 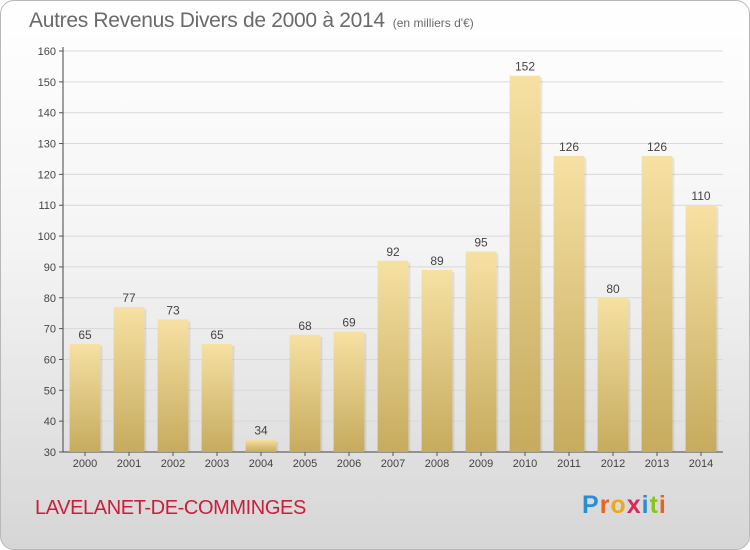 What do you see at coordinates (173, 310) in the screenshot?
I see `data-label: 73` at bounding box center [173, 310].